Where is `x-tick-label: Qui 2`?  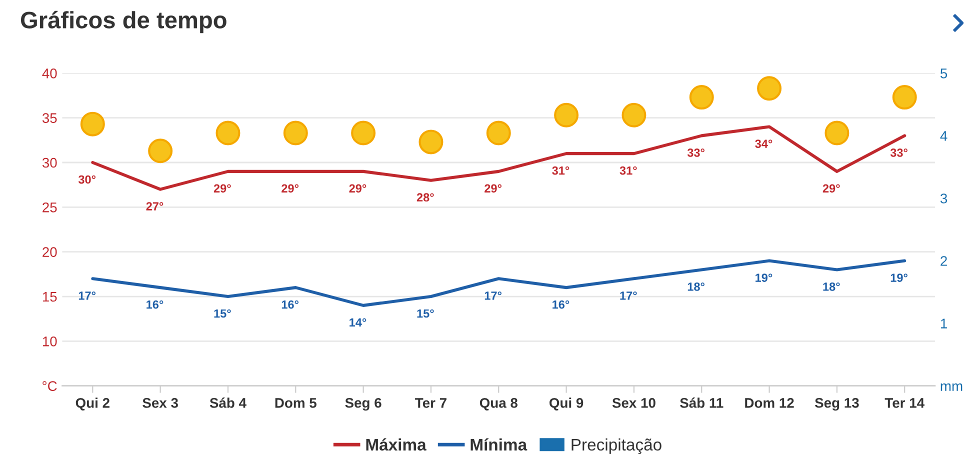
x-tick-label: Qui 2 is located at coordinates (93, 404).